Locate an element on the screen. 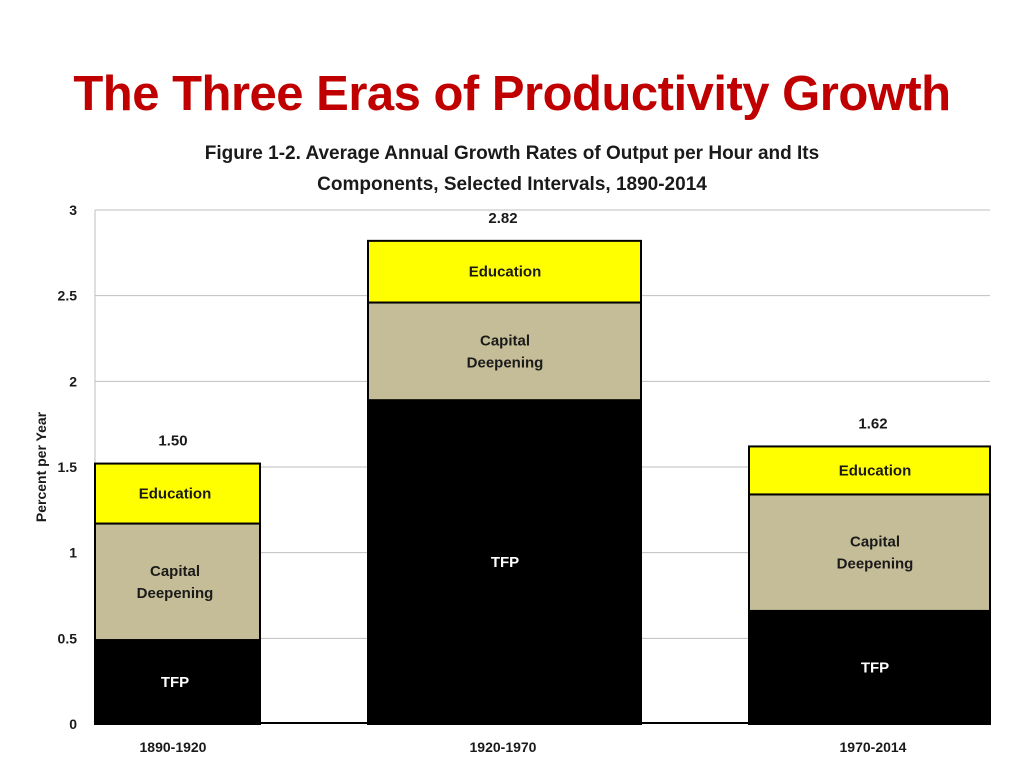 The image size is (1024, 768). total-label: 2.82 is located at coordinates (502, 218).